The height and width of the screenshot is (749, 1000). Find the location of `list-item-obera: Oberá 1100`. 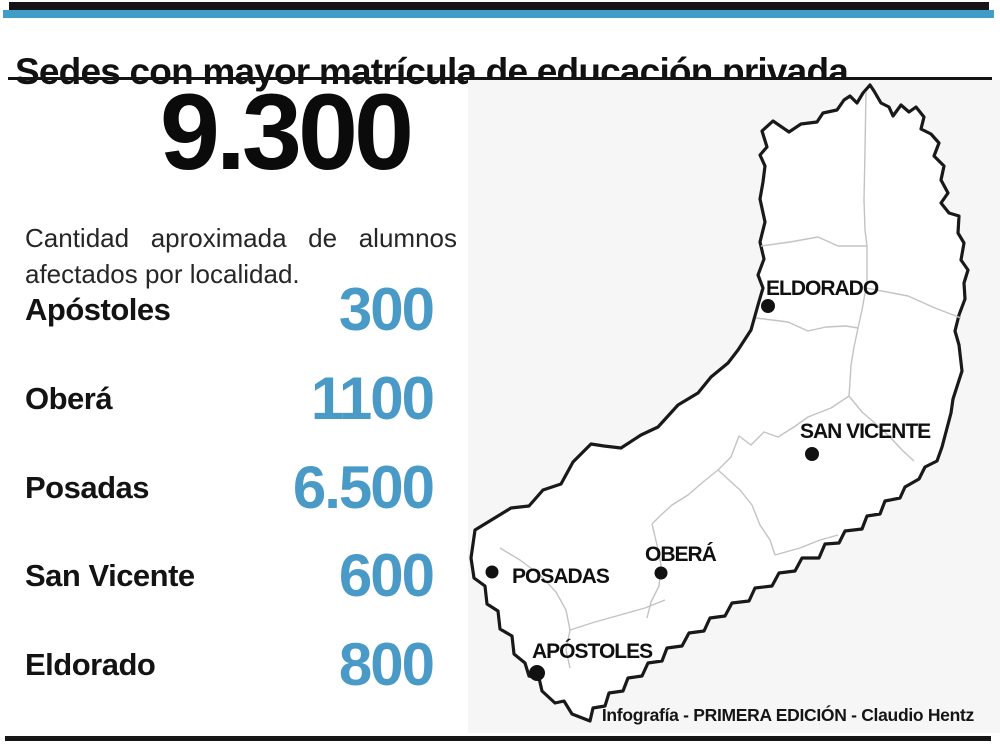

list-item-obera: Oberá 1100 is located at coordinates (230, 398).